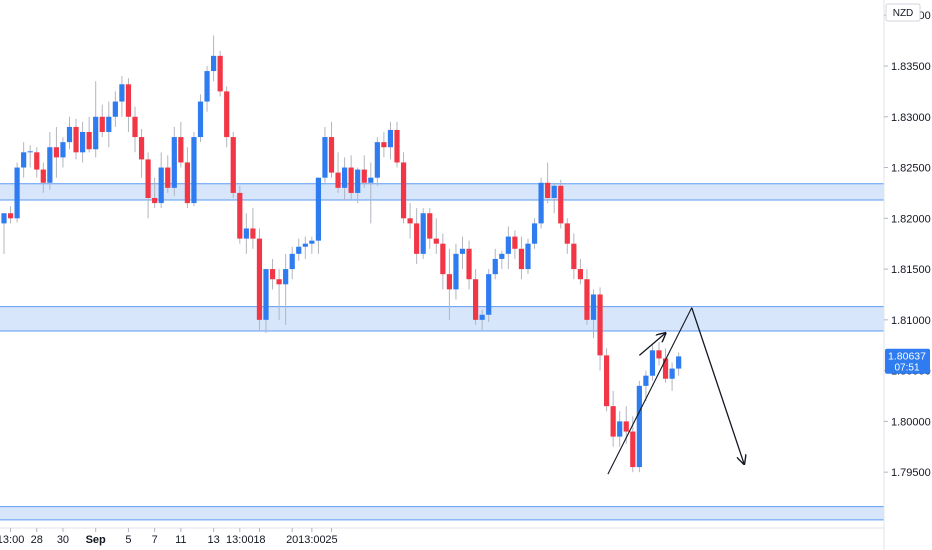  I want to click on currency-label: NZD, so click(903, 13).